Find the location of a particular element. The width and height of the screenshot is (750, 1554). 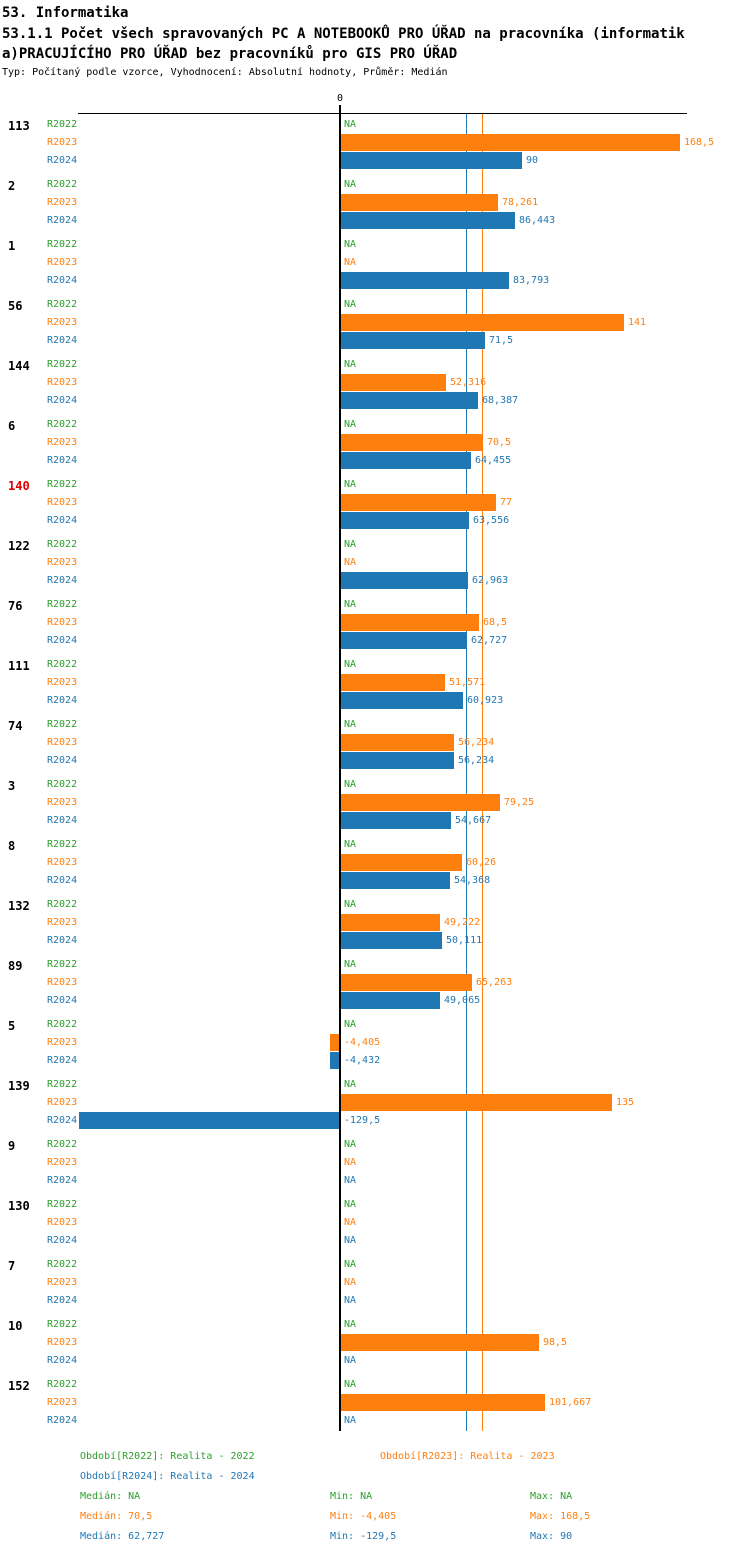

legend-r2024: Období[R2024]: Realita - 2024 is located at coordinates (167, 1476).